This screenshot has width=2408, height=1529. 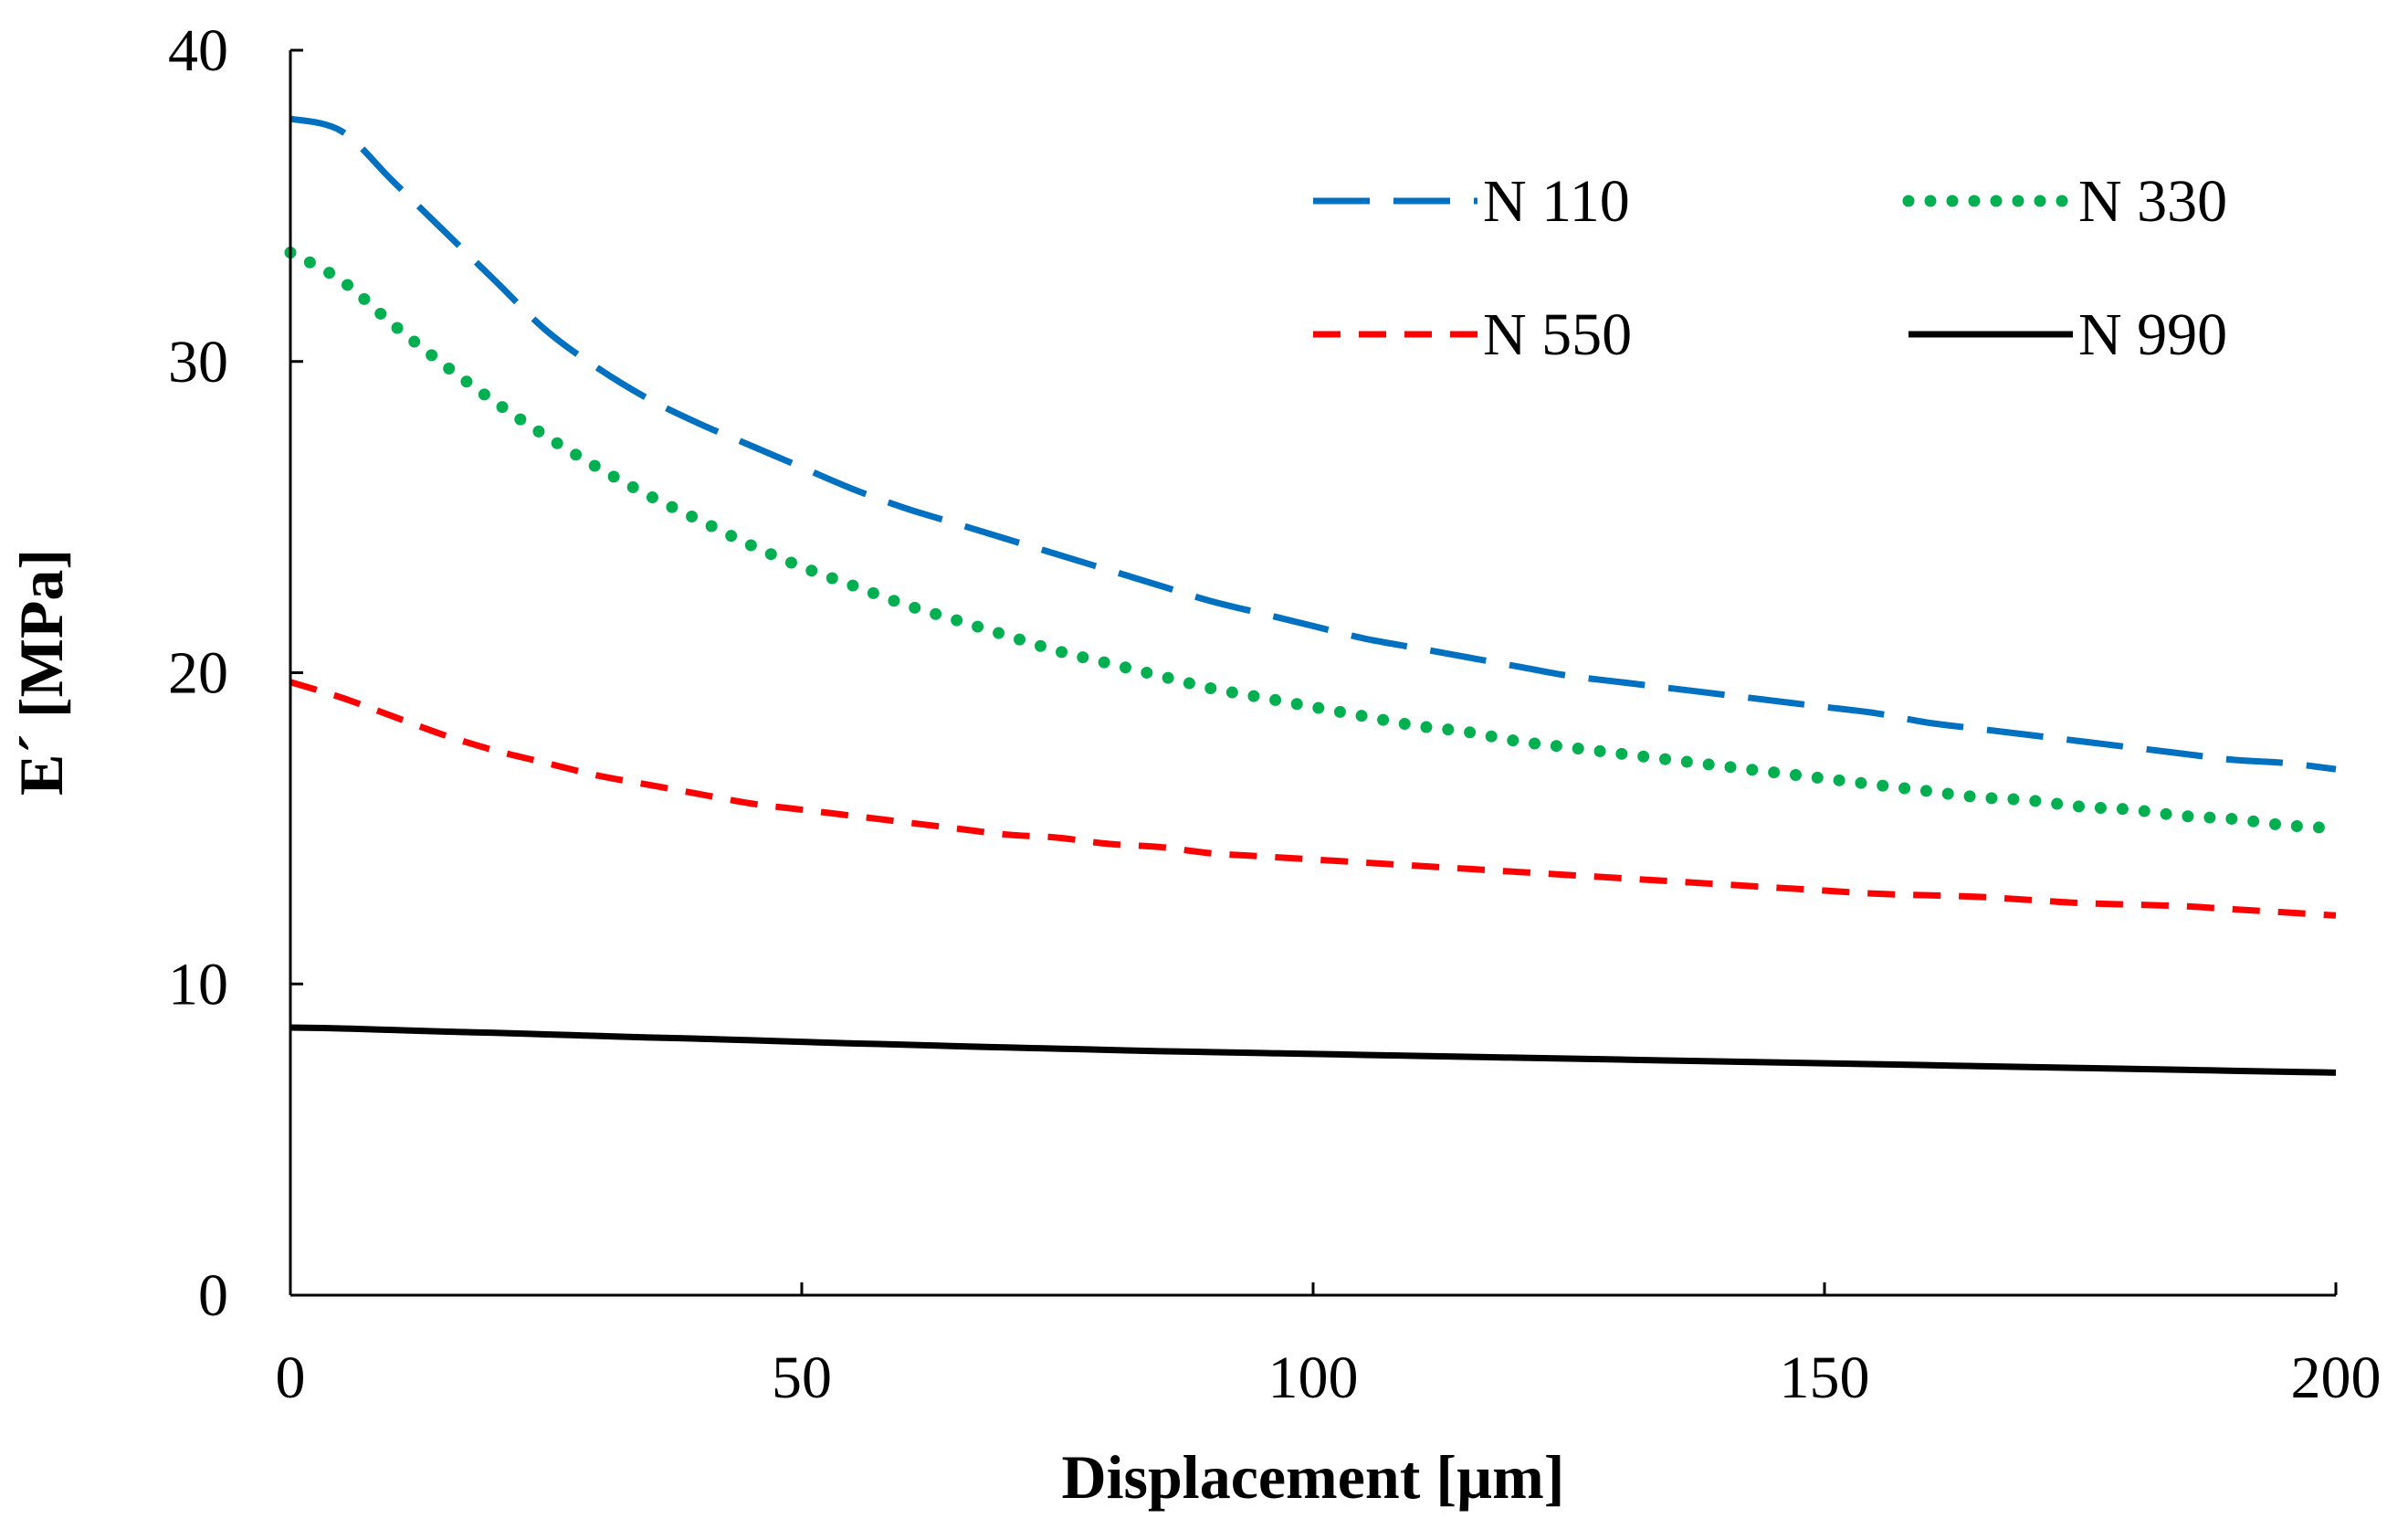 What do you see at coordinates (198, 984) in the screenshot?
I see `y-tick-label: 10` at bounding box center [198, 984].